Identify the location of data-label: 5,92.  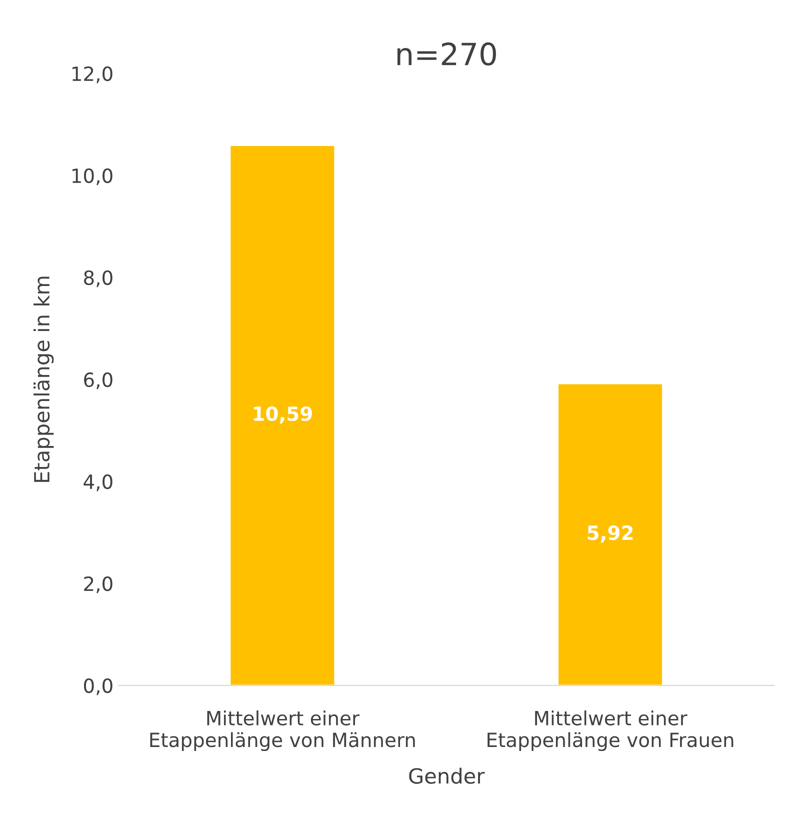
(610, 534).